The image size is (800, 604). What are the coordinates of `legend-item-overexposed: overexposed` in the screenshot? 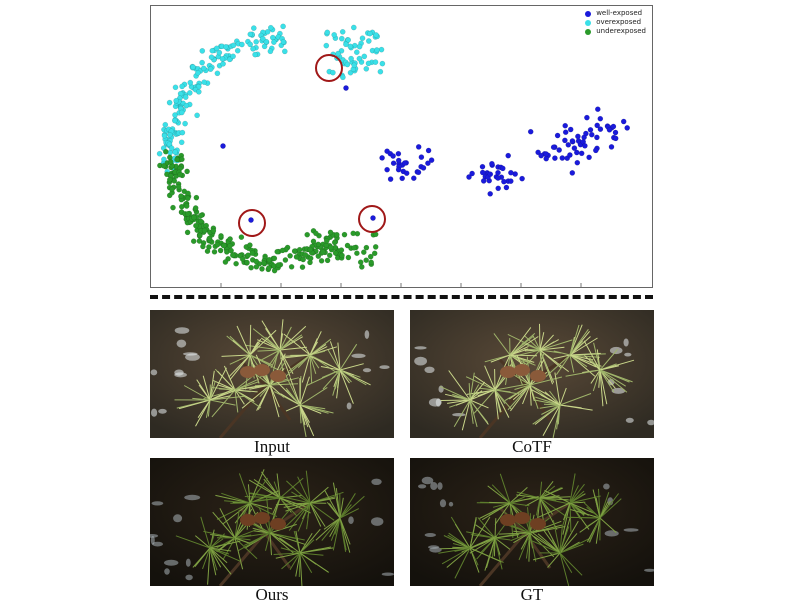 It's located at (615, 22).